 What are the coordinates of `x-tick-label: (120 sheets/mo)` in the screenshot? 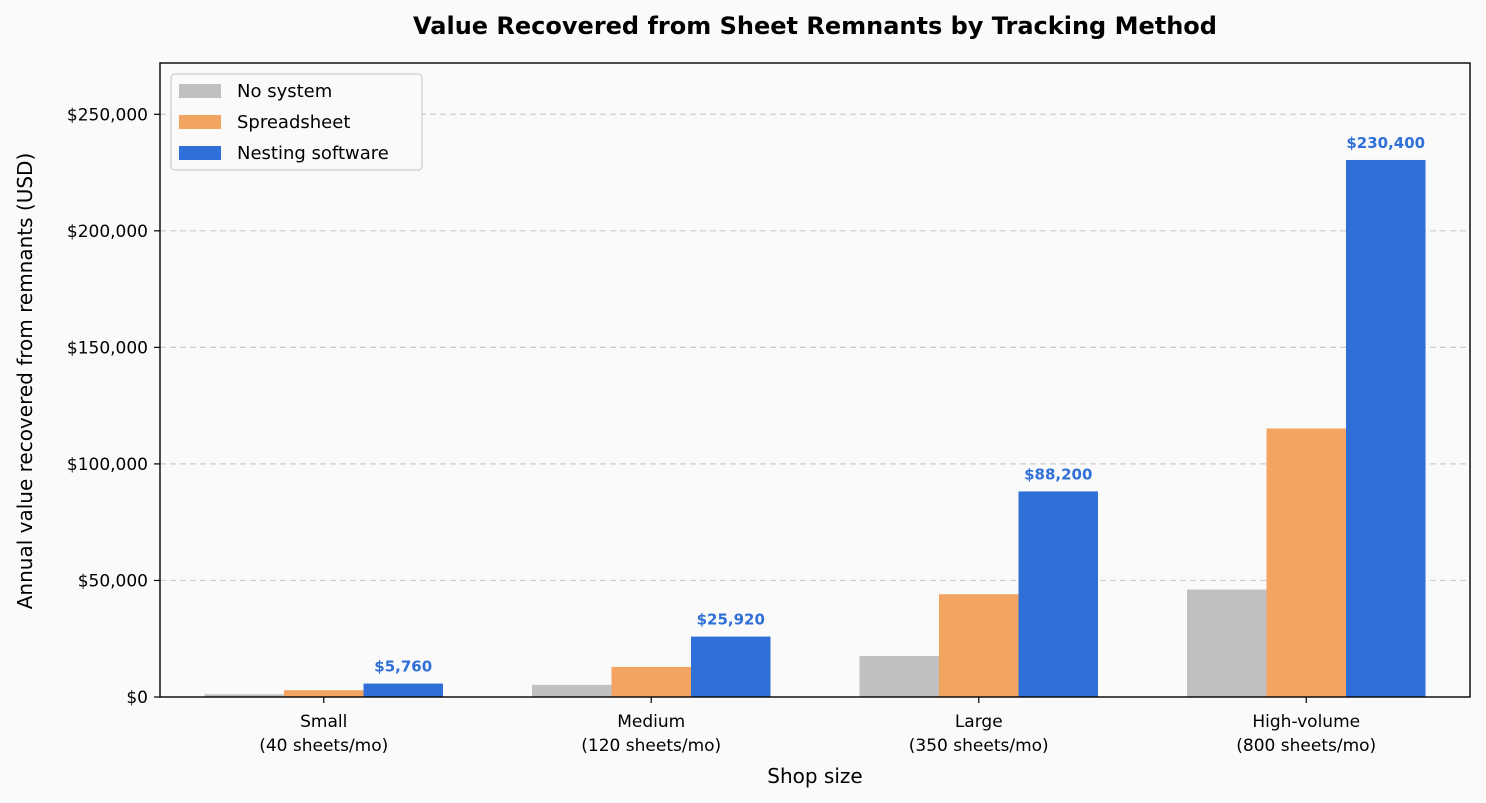 It's located at (651, 746).